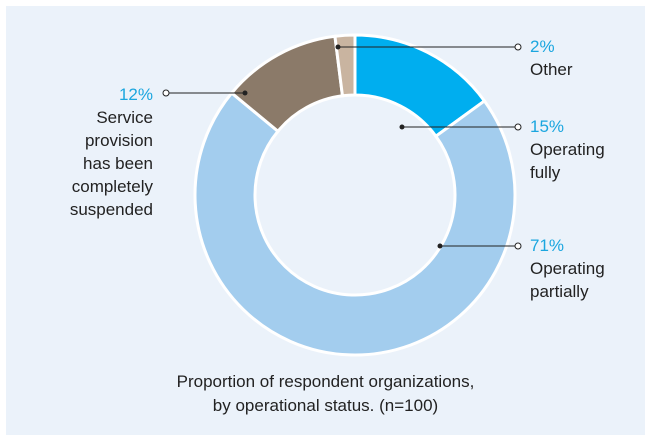 The width and height of the screenshot is (651, 441). I want to click on value-label: 71%, so click(547, 245).